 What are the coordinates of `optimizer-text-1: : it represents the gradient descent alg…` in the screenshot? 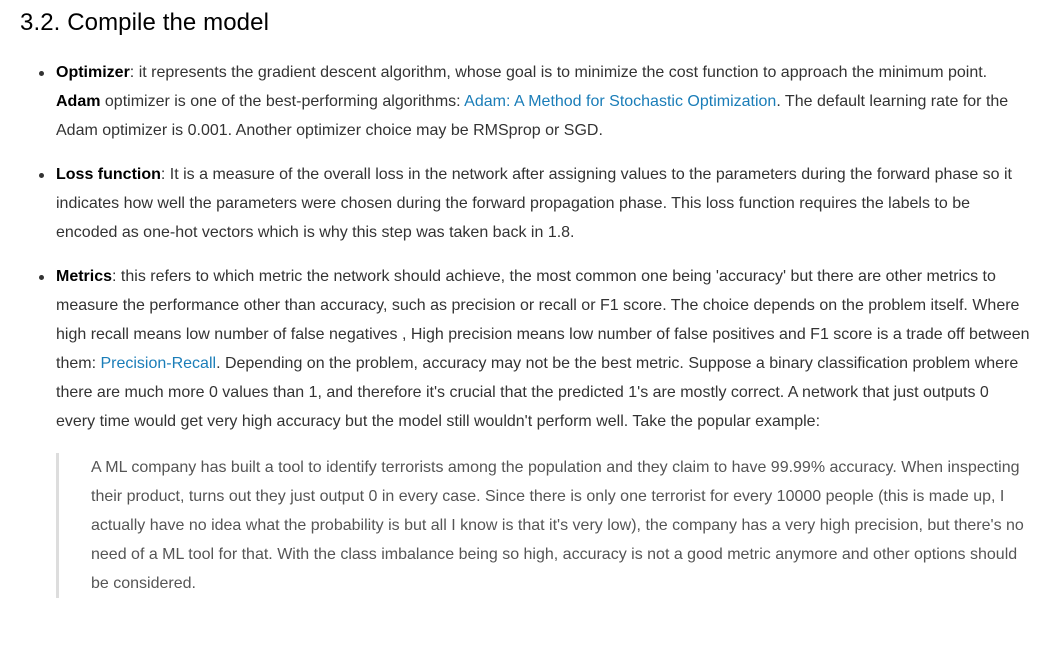 It's located at (558, 72).